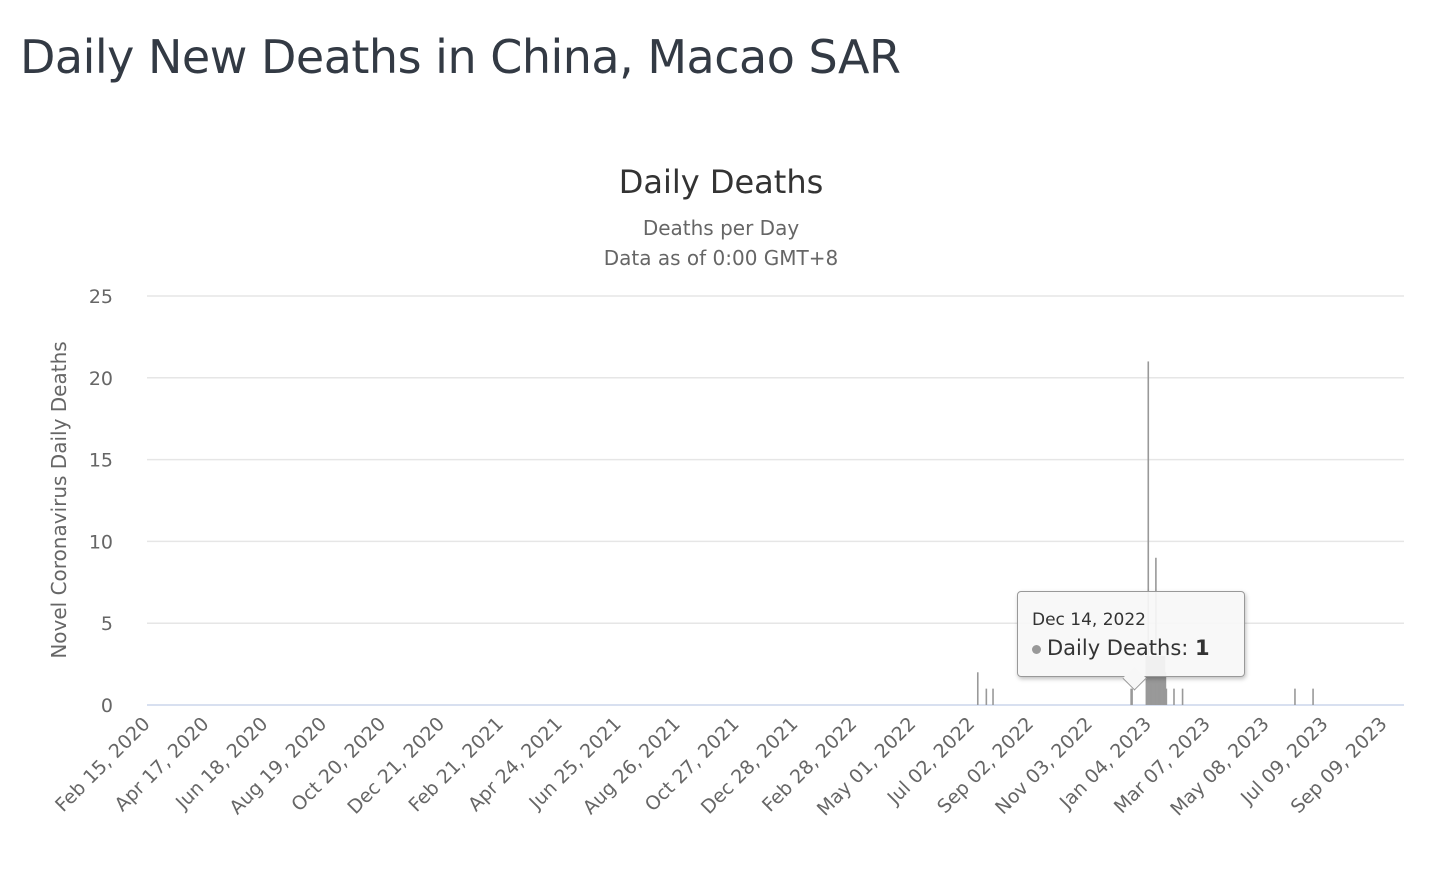 This screenshot has height=872, width=1434. Describe the element at coordinates (1118, 648) in the screenshot. I see `tooltip-label: Daily Deaths:` at that location.